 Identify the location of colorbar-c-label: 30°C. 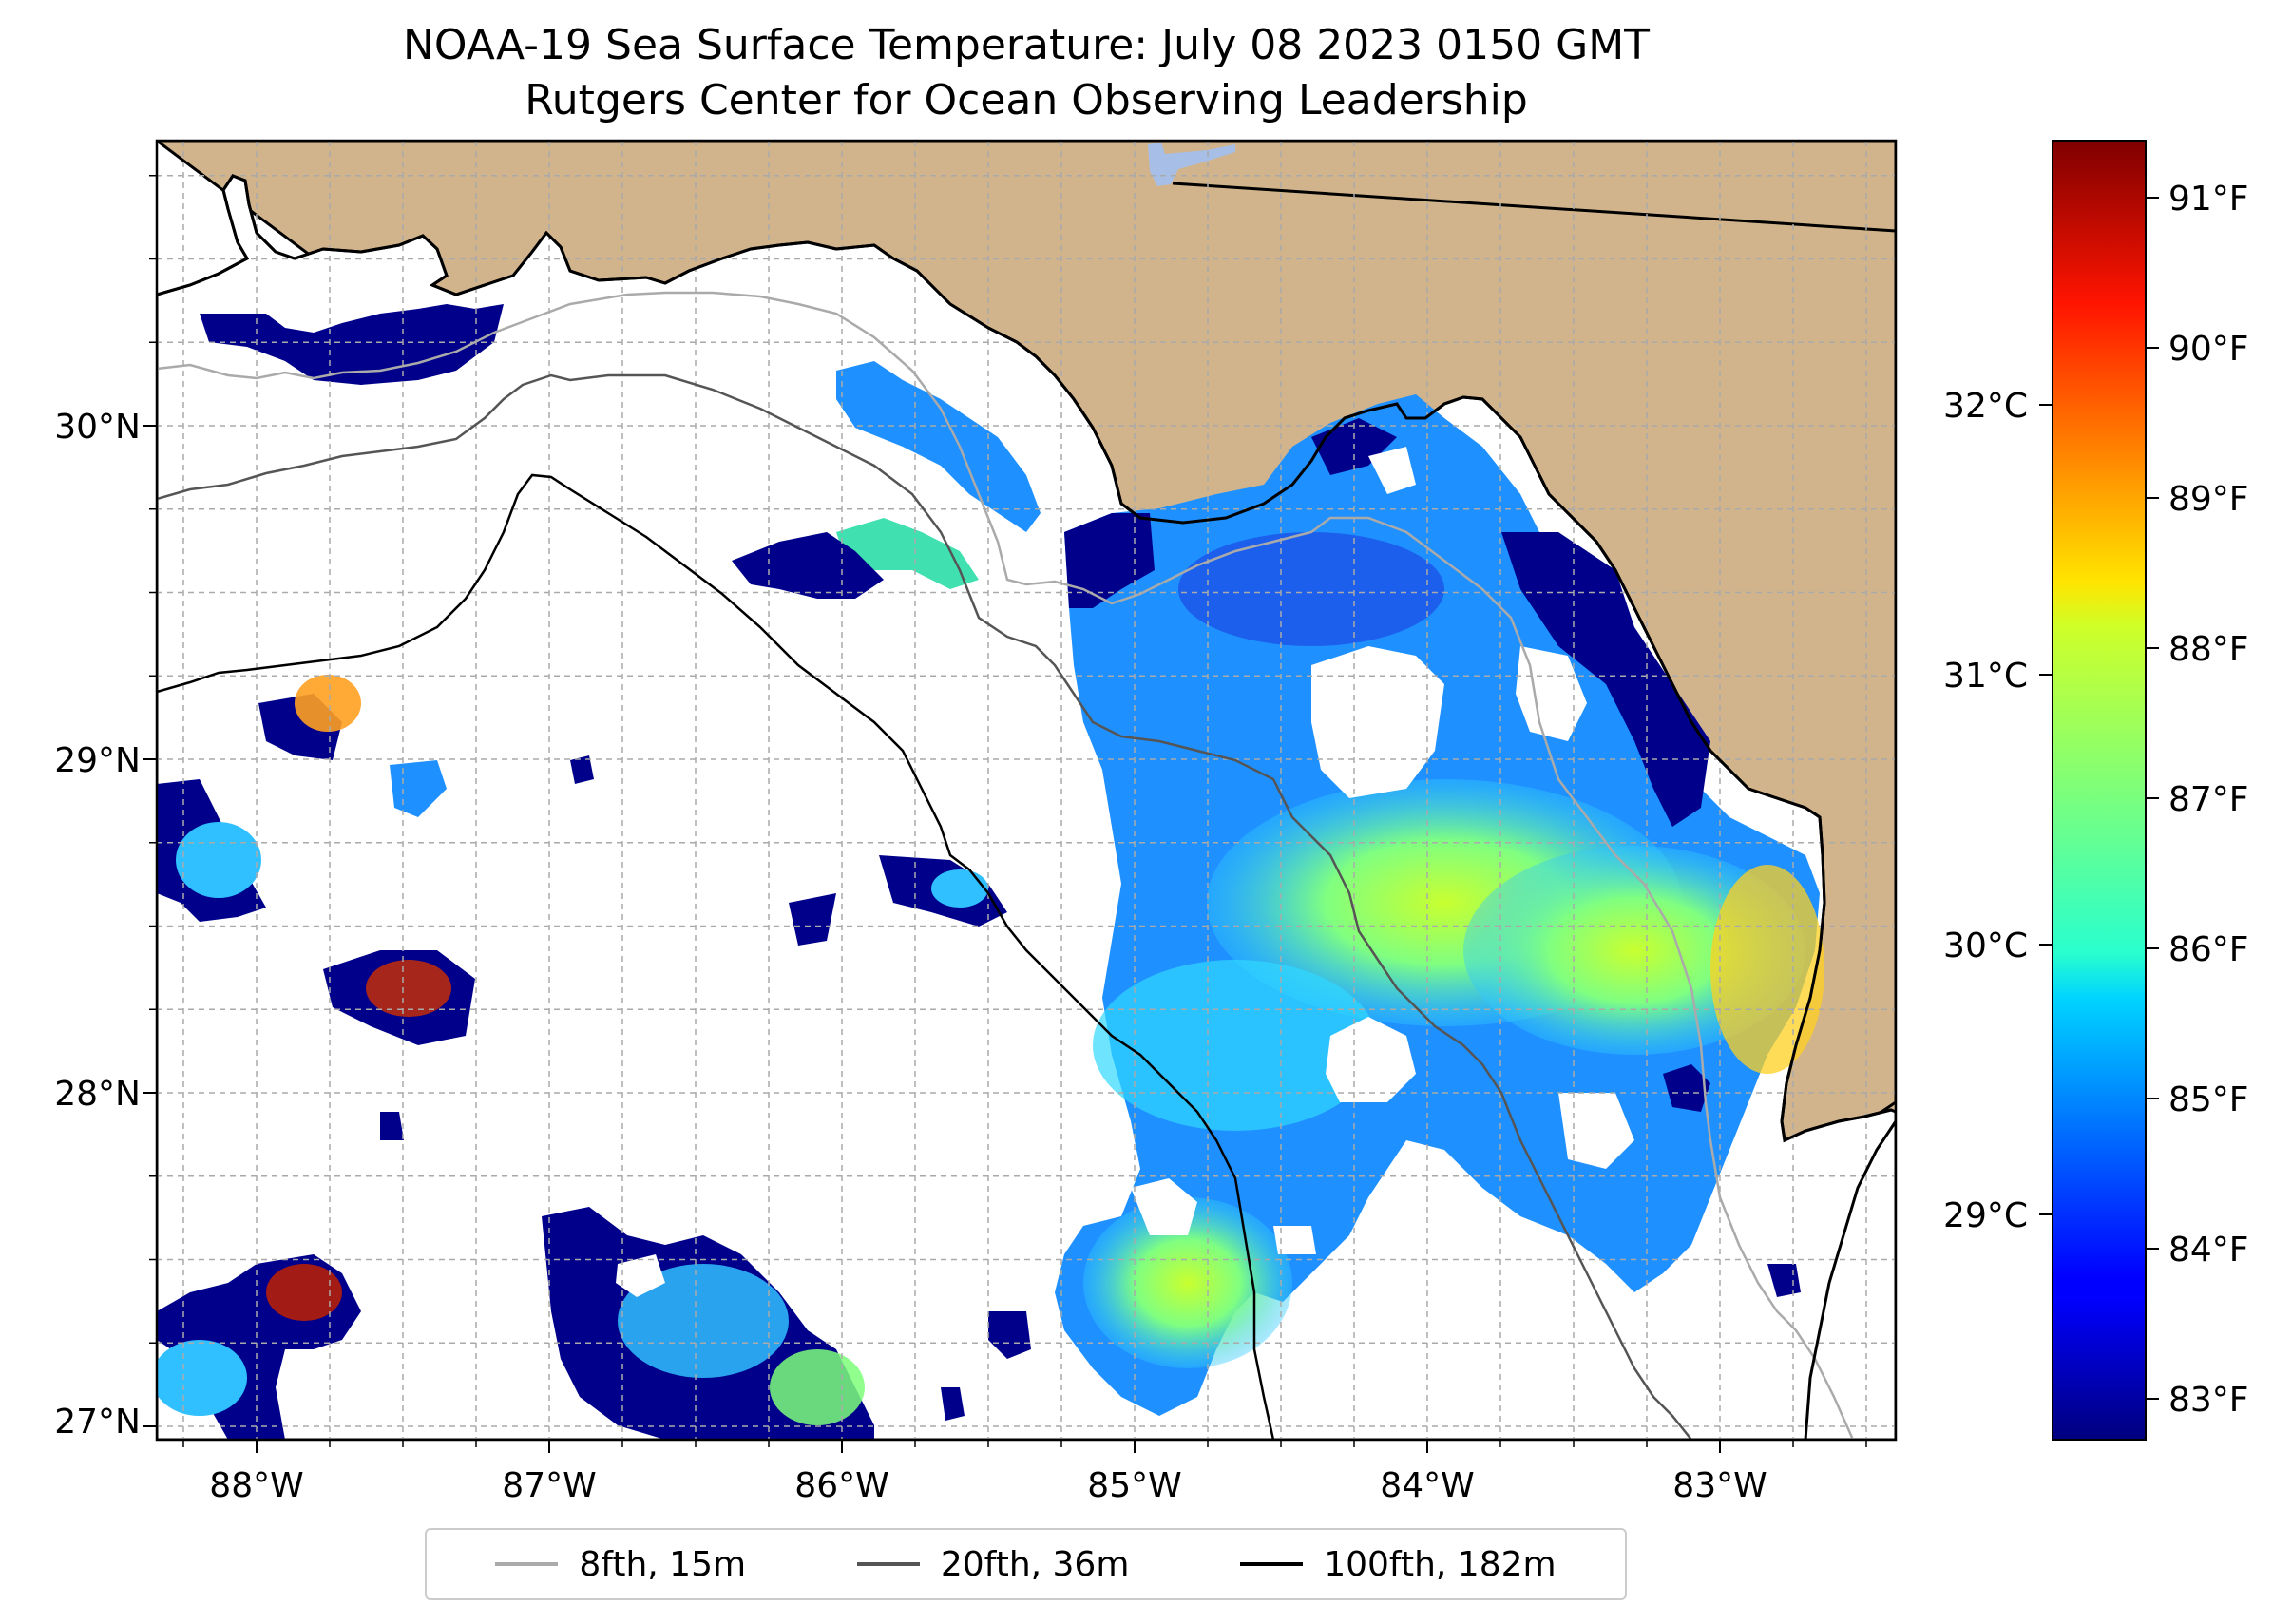
(1985, 946).